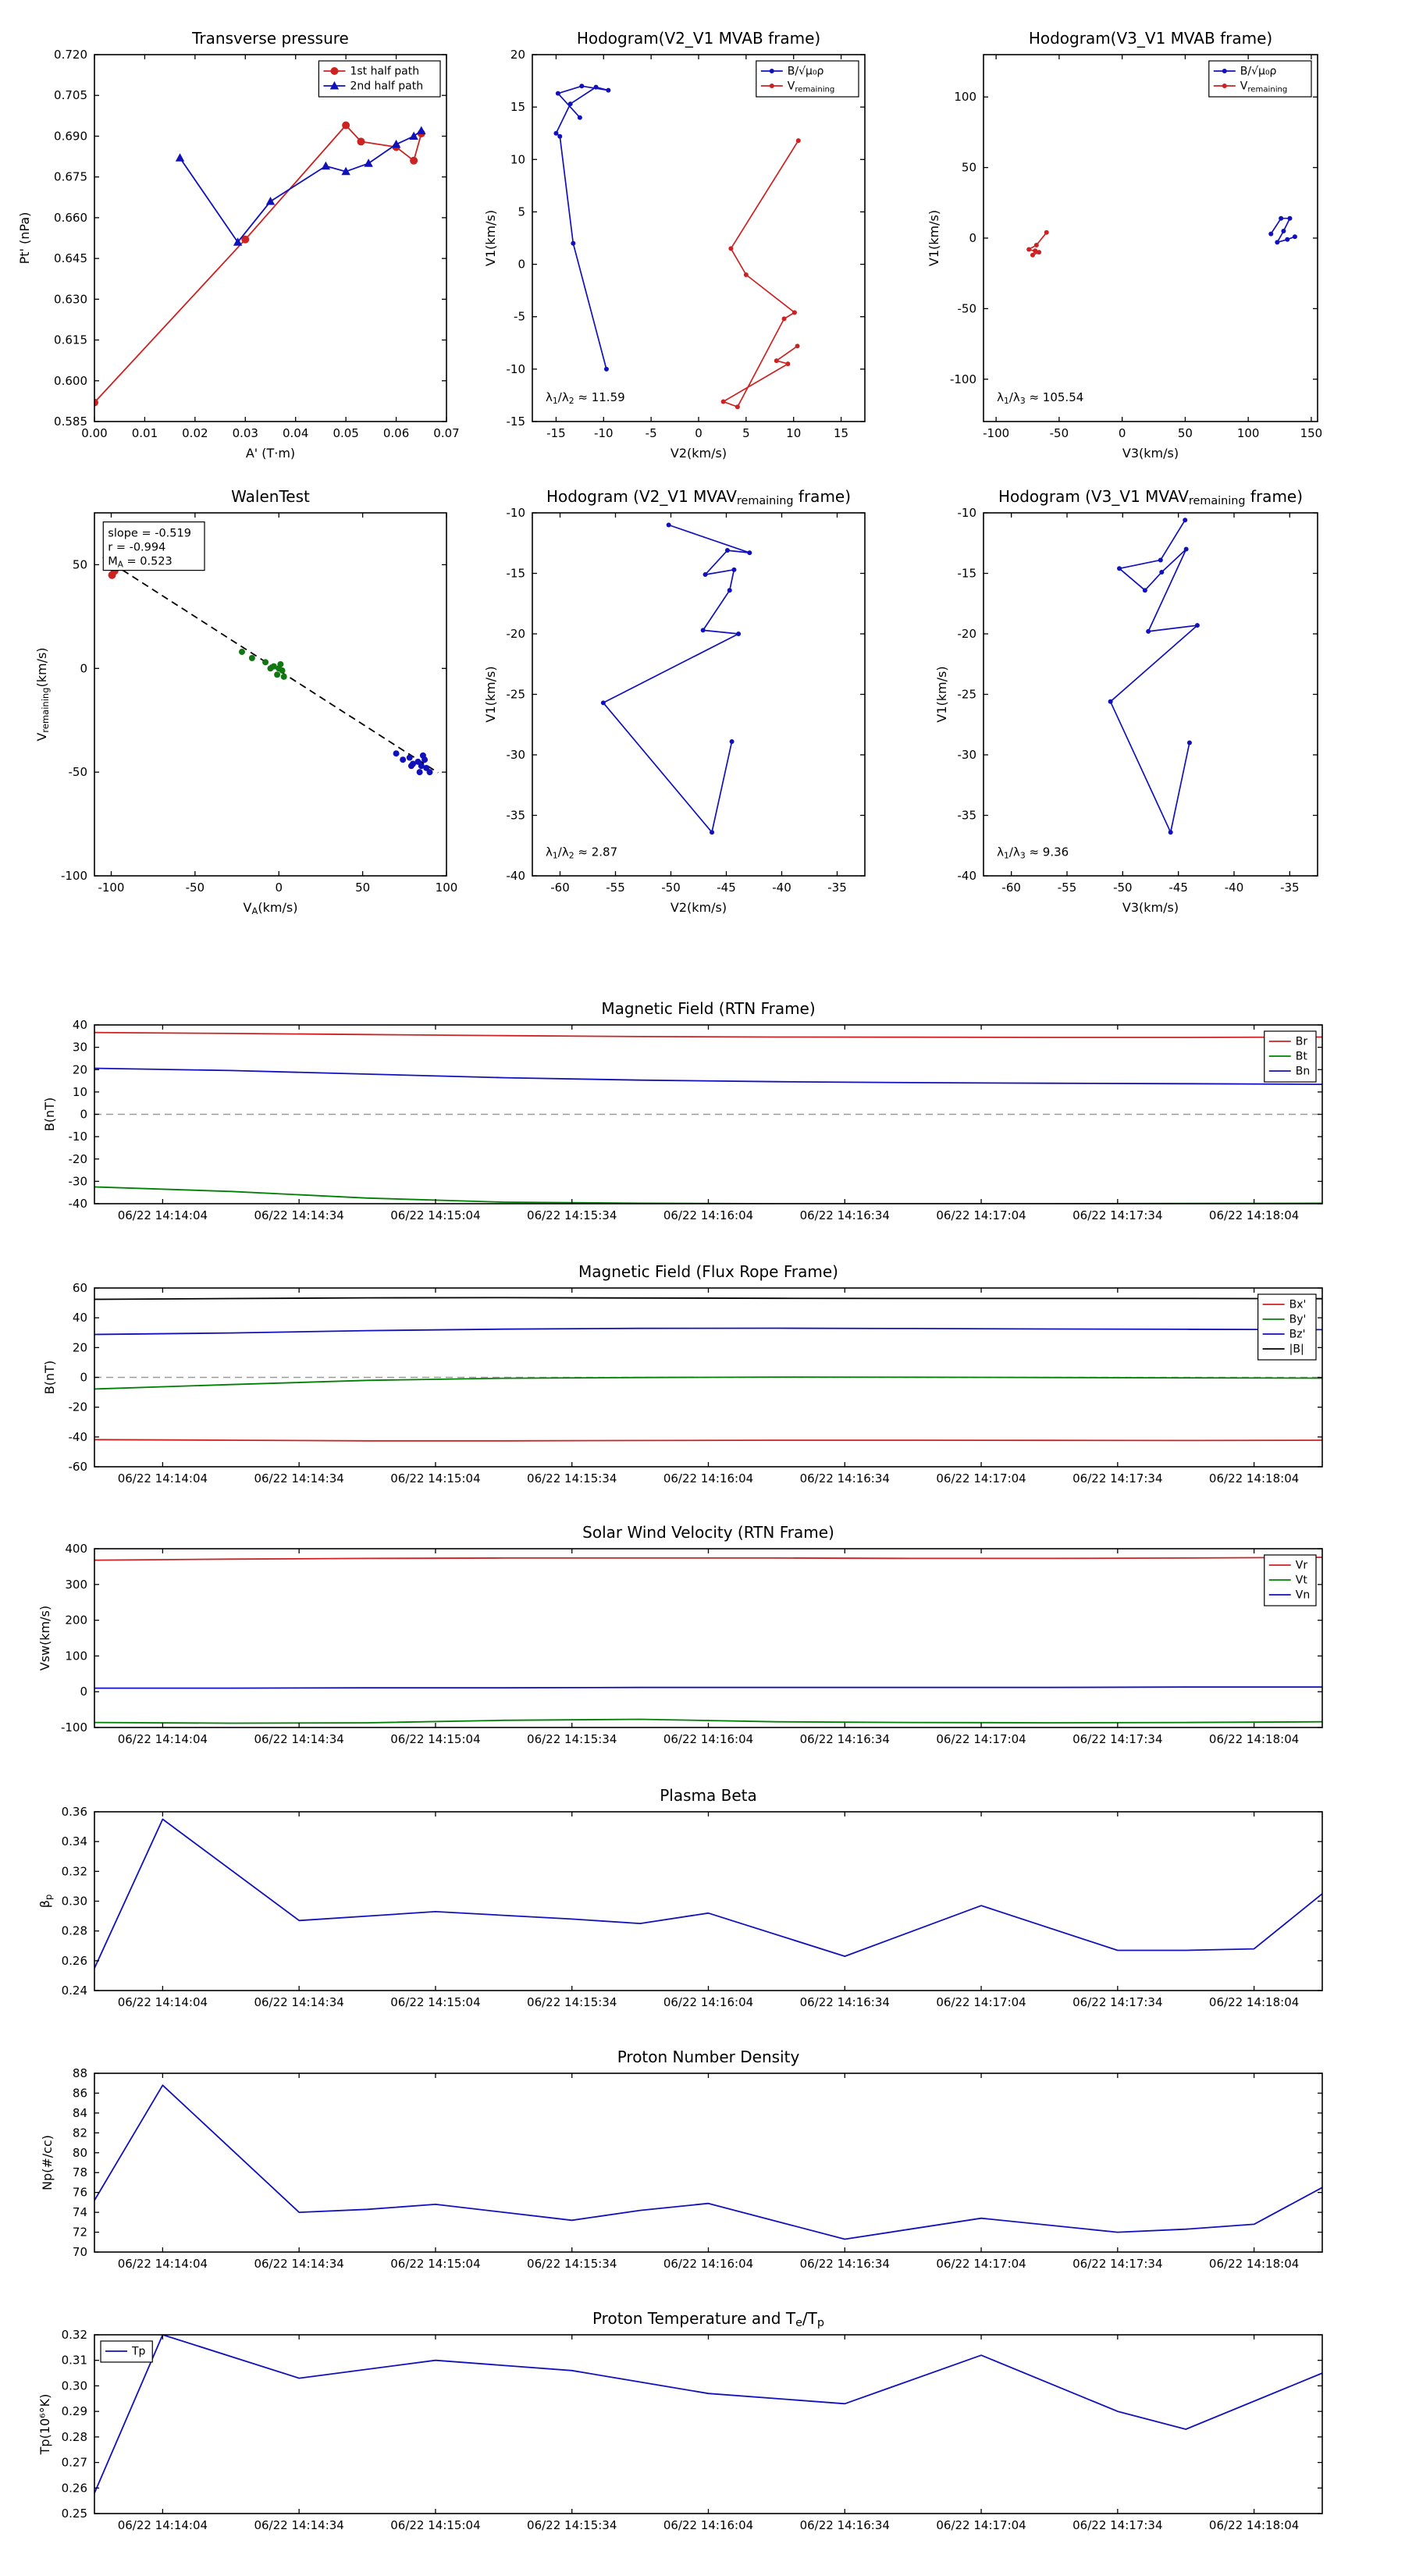  Describe the element at coordinates (808, 79) in the screenshot. I see `chart-hodogram-v2v1-mvab-legend: B/√μ₀ρ Vremaining` at that location.